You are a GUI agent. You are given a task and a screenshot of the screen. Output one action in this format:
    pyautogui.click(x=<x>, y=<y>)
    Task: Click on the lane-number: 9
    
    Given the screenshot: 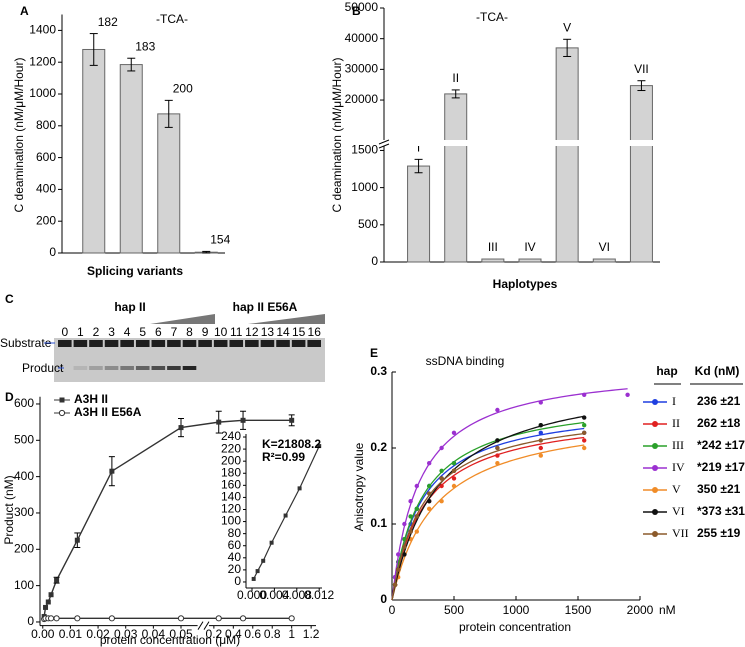 What is the action you would take?
    pyautogui.click(x=205, y=332)
    